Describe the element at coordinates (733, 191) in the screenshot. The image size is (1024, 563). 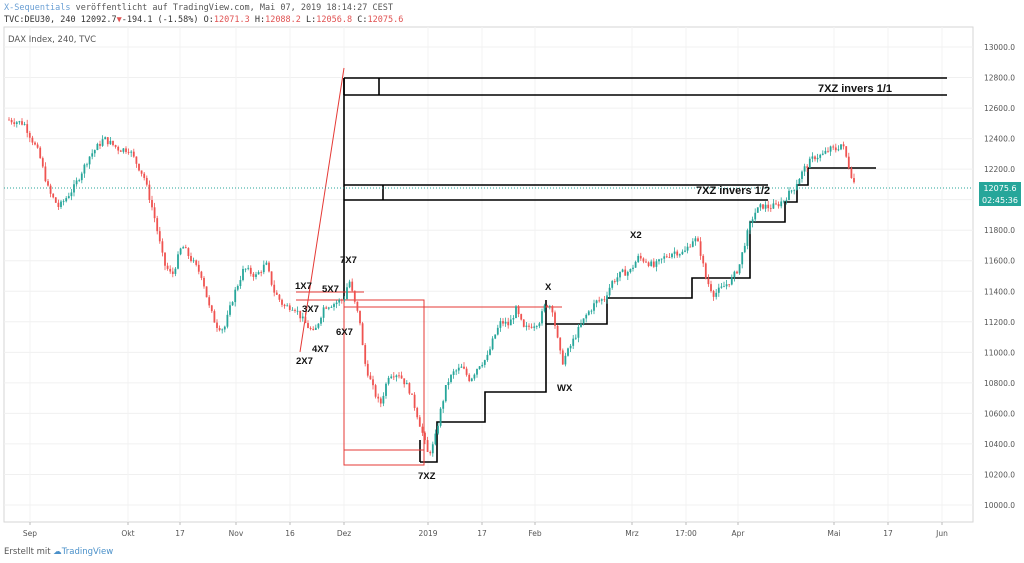
I see `label-inverse-1-2: 7XZ invers 1/2` at that location.